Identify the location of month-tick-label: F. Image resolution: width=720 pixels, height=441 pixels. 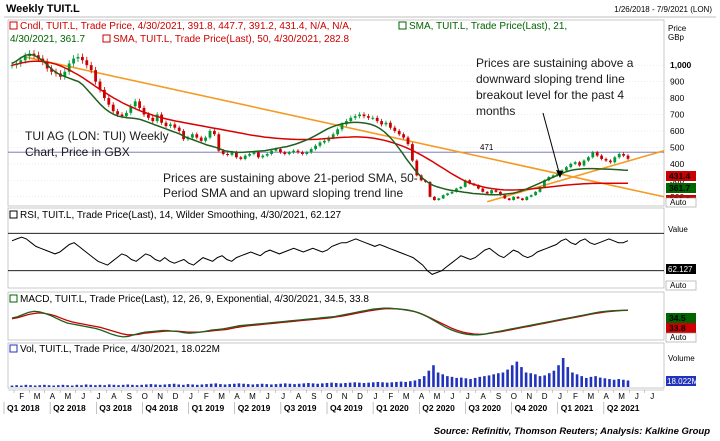
(206, 396).